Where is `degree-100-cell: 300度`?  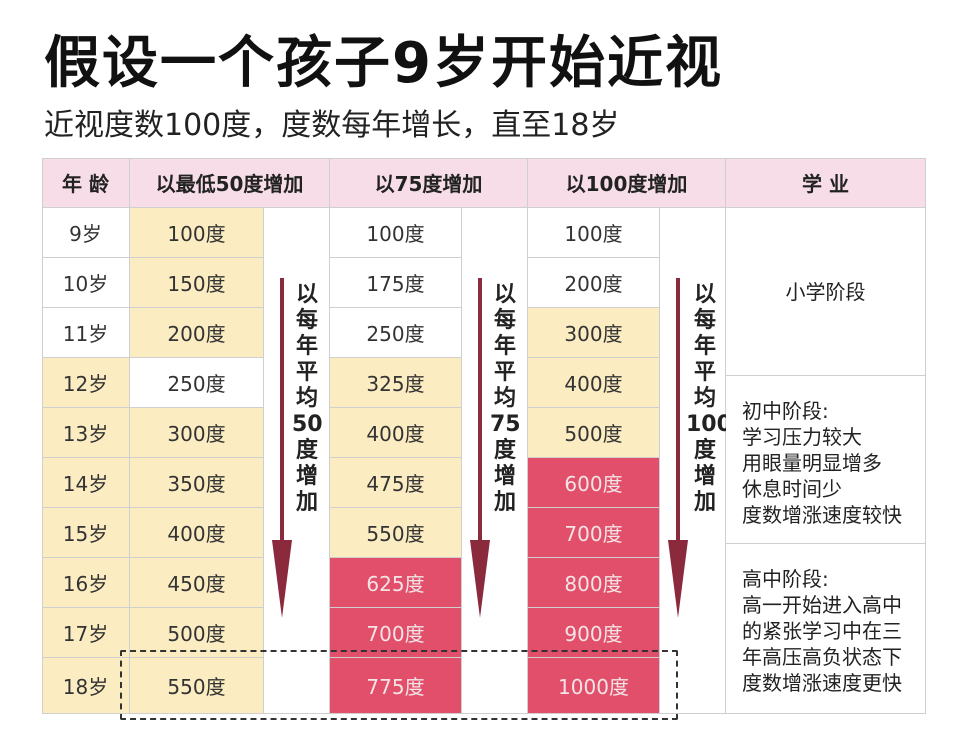 degree-100-cell: 300度 is located at coordinates (594, 333).